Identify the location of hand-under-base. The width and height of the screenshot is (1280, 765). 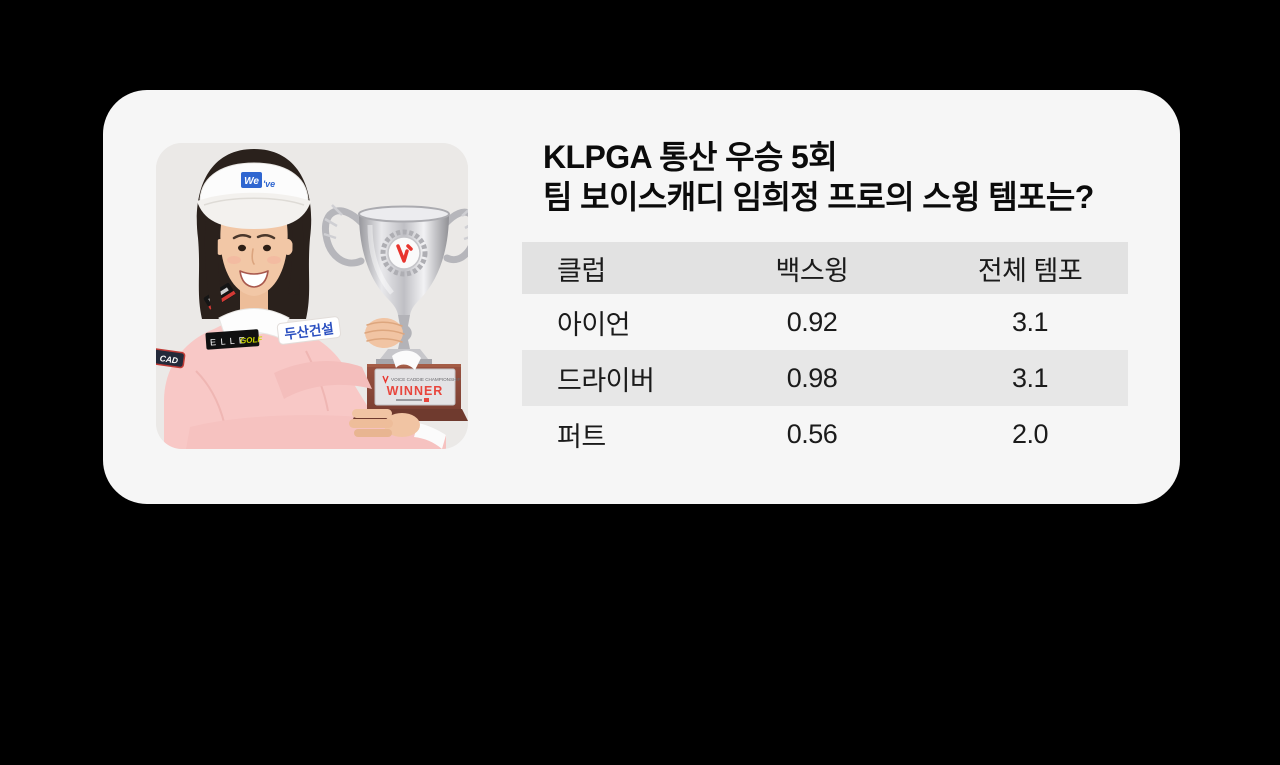
(384, 423).